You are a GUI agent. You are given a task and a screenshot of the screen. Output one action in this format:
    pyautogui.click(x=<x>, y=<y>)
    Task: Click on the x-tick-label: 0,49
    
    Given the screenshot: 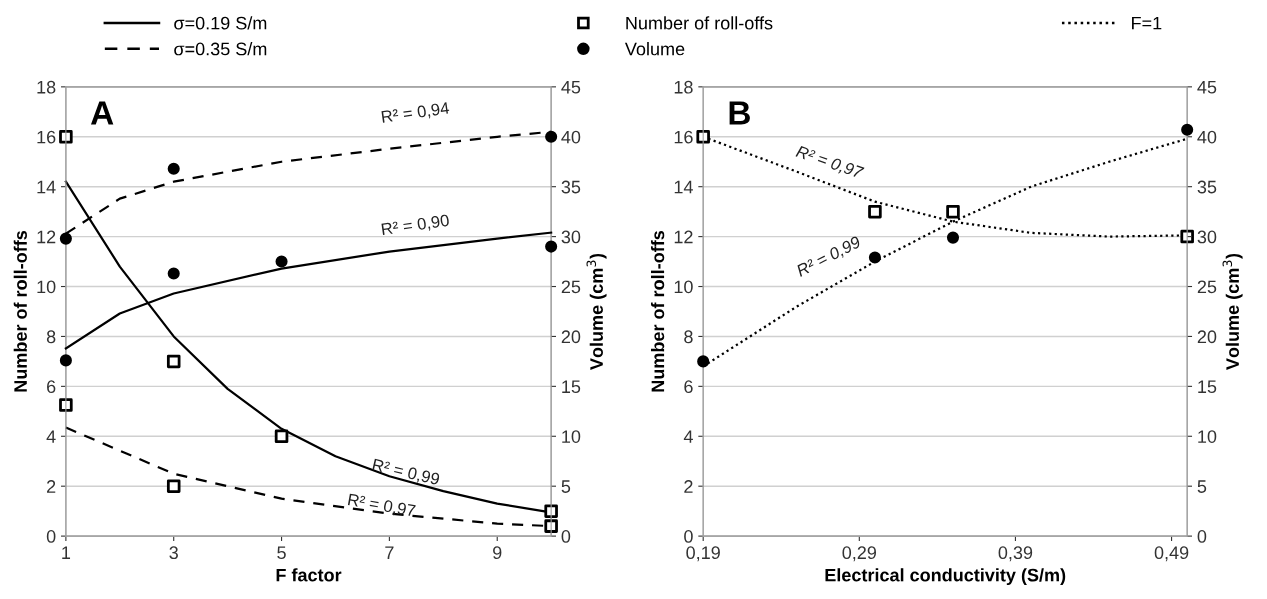 What is the action you would take?
    pyautogui.click(x=1171, y=554)
    